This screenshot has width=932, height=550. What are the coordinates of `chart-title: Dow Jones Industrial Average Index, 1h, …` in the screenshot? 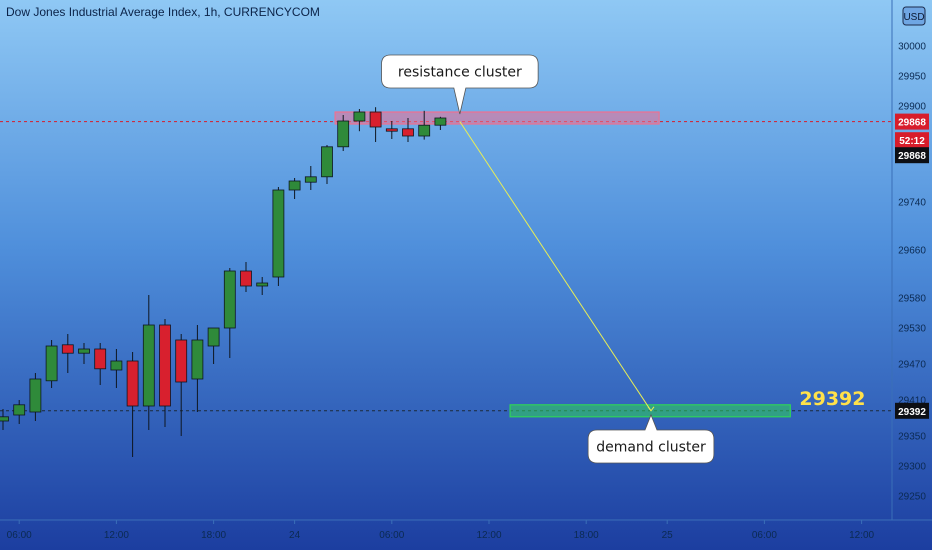 It's located at (163, 12).